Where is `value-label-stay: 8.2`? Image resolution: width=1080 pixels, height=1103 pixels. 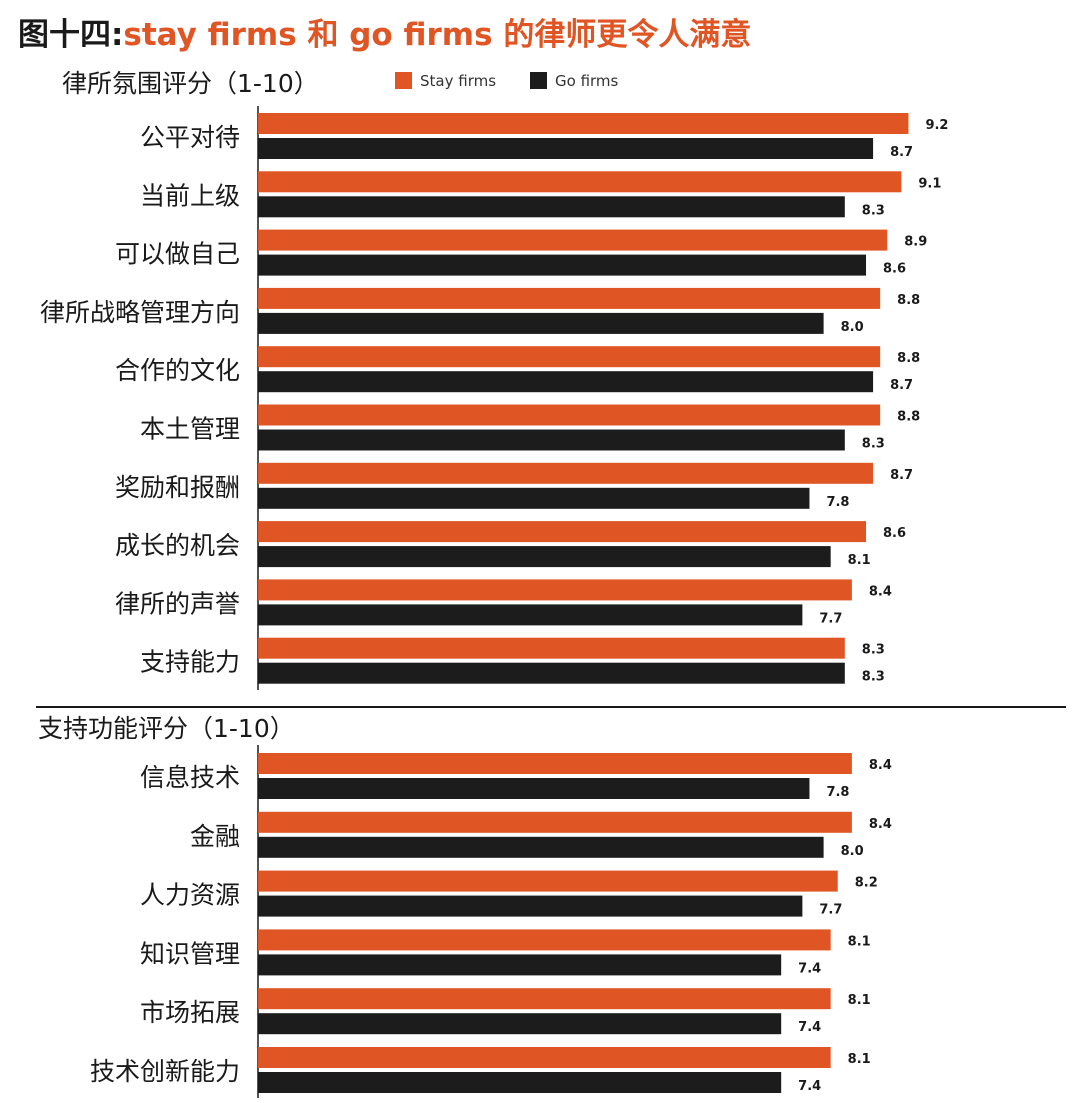
value-label-stay: 8.2 is located at coordinates (866, 883).